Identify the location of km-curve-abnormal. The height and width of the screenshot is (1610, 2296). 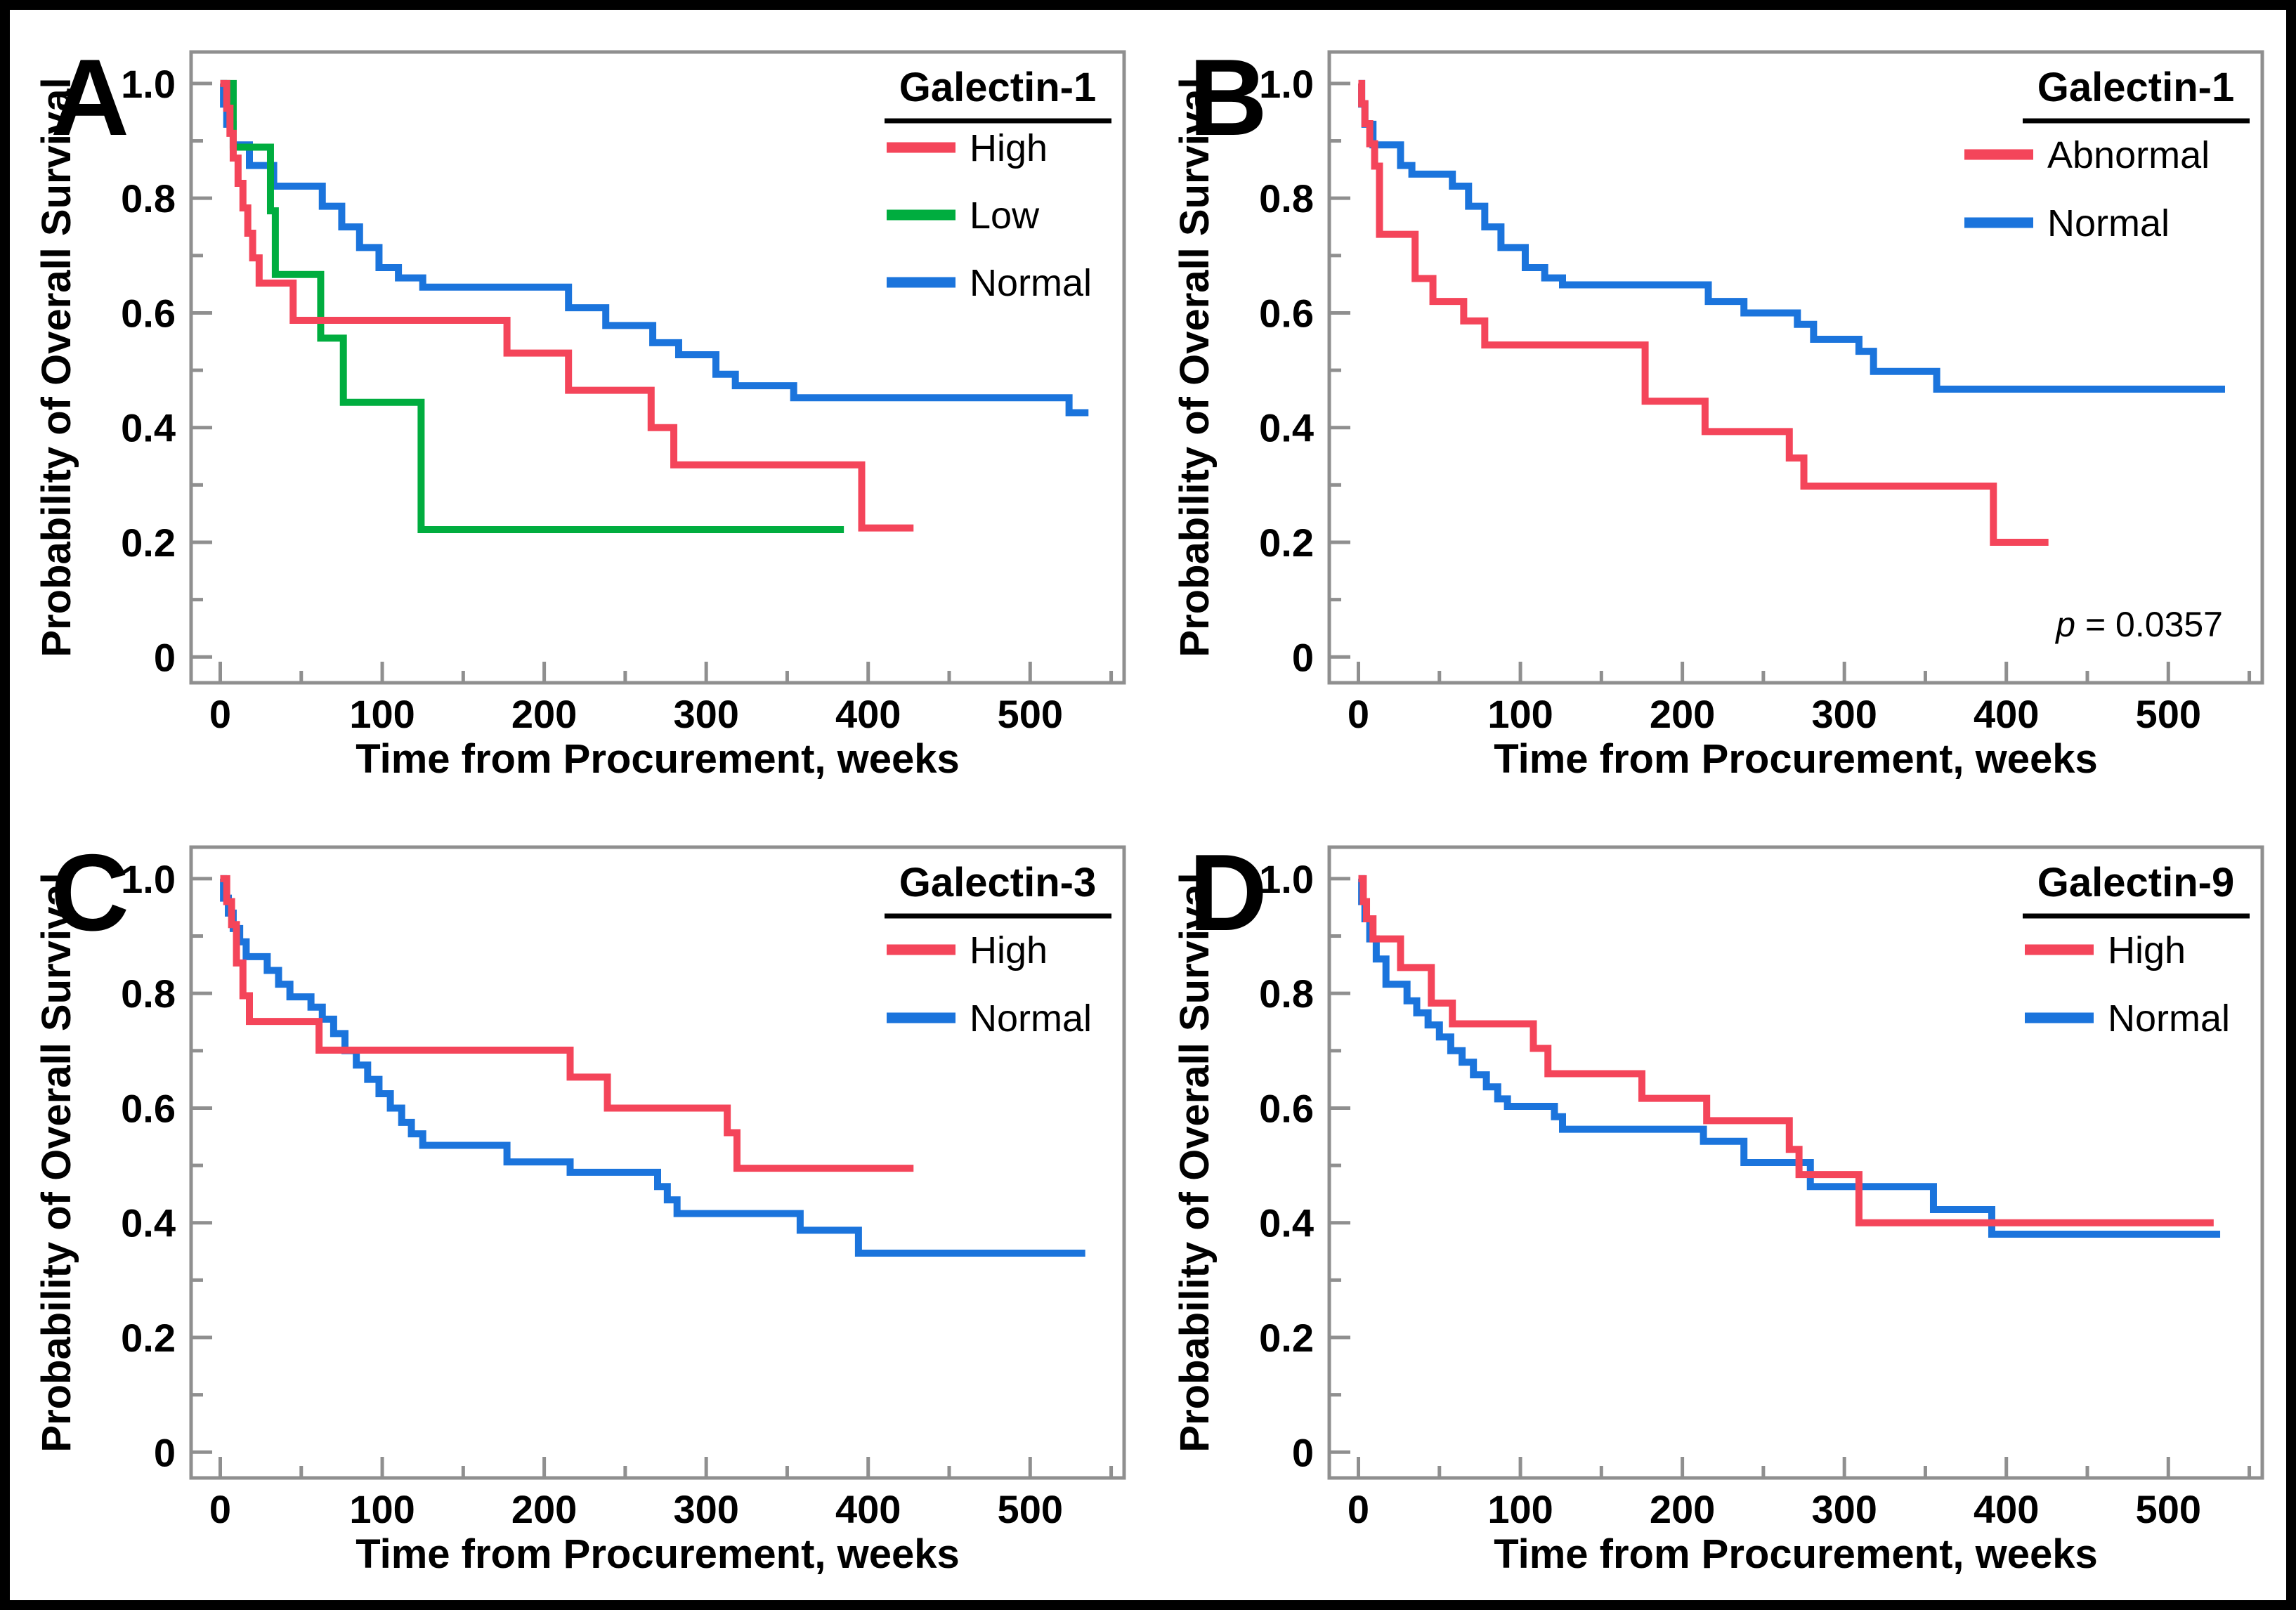
(1703, 312).